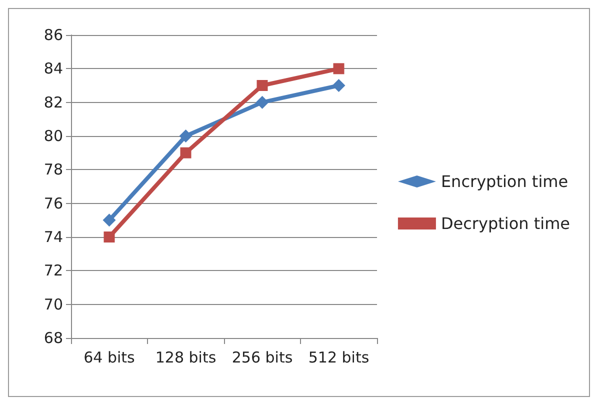 This screenshot has width=598, height=405. Describe the element at coordinates (53, 237) in the screenshot. I see `y-tick-label: 74` at that location.